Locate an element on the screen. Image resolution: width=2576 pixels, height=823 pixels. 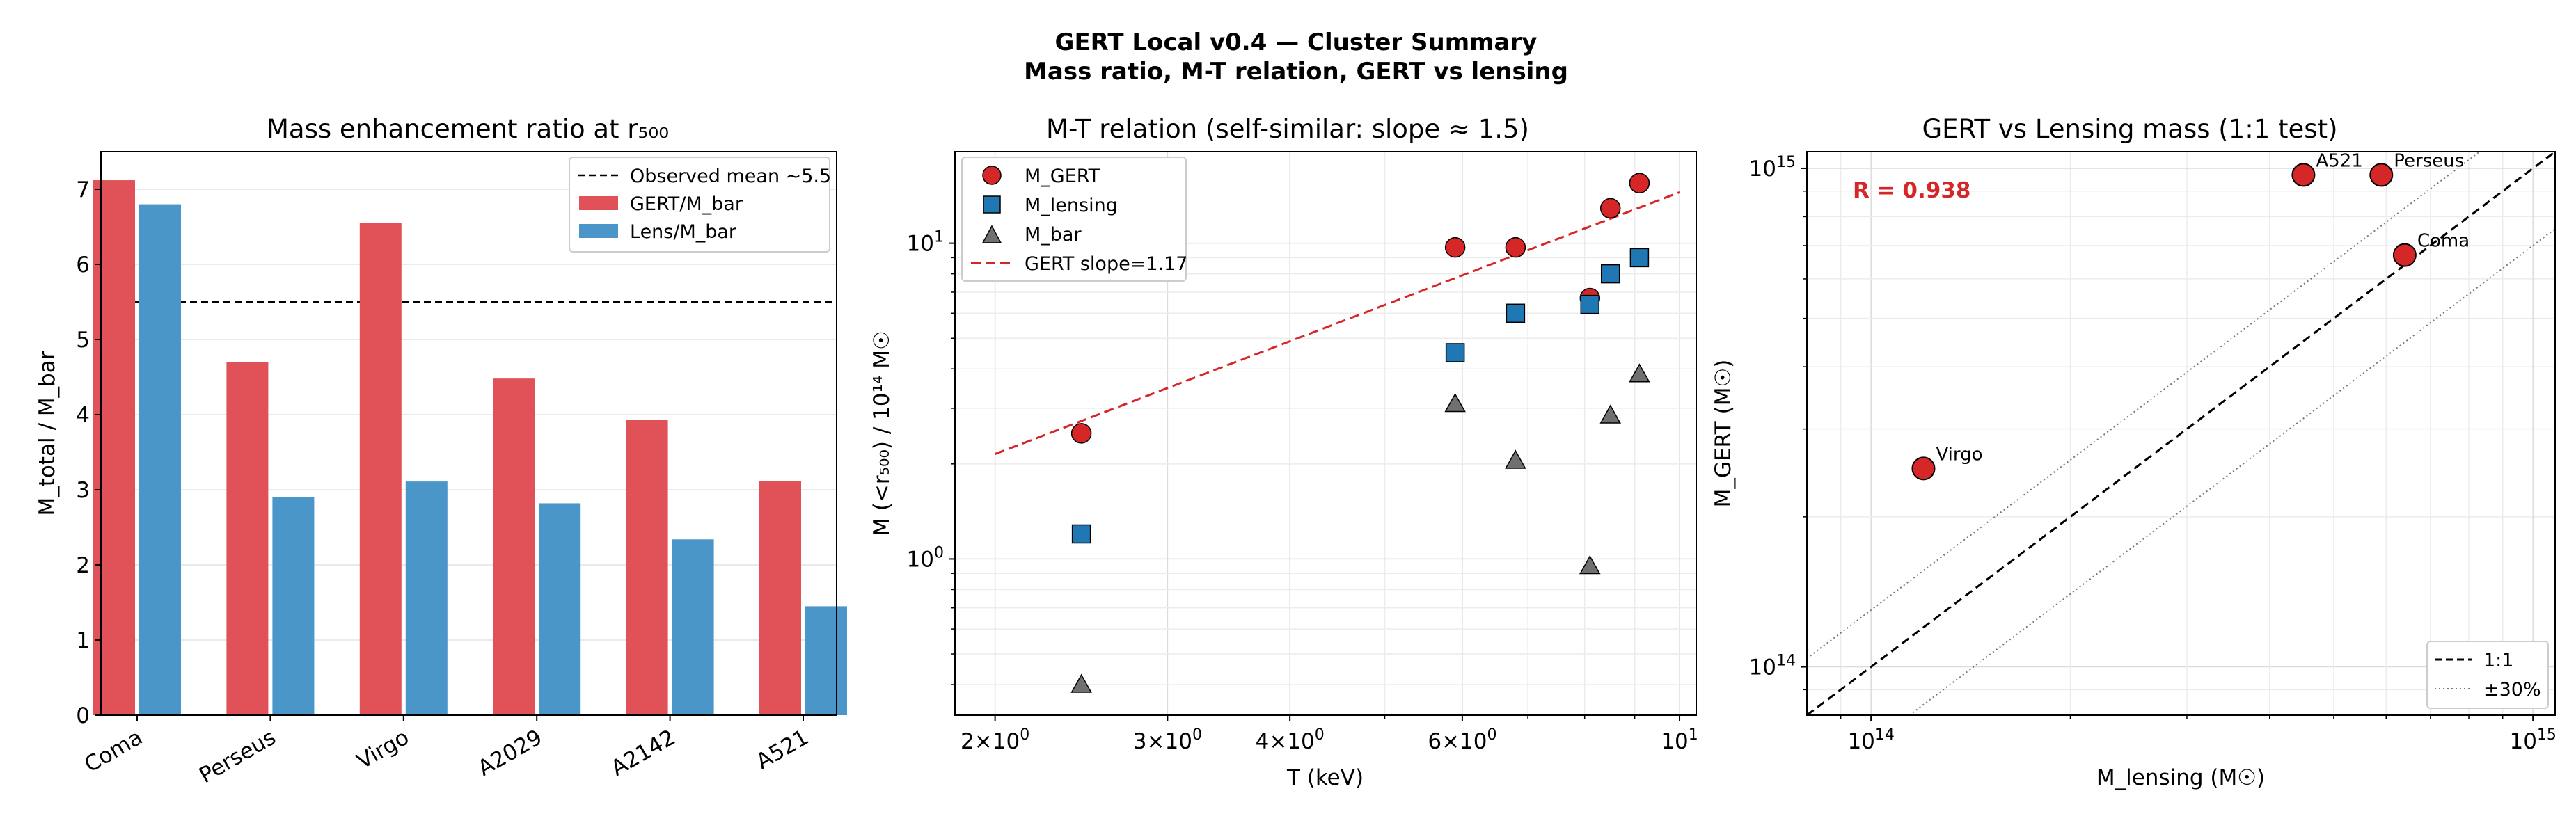
bar-gert-a2029 is located at coordinates (514, 546).